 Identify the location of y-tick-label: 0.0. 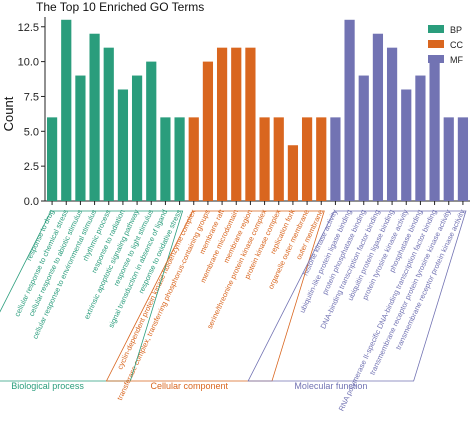
(31, 202).